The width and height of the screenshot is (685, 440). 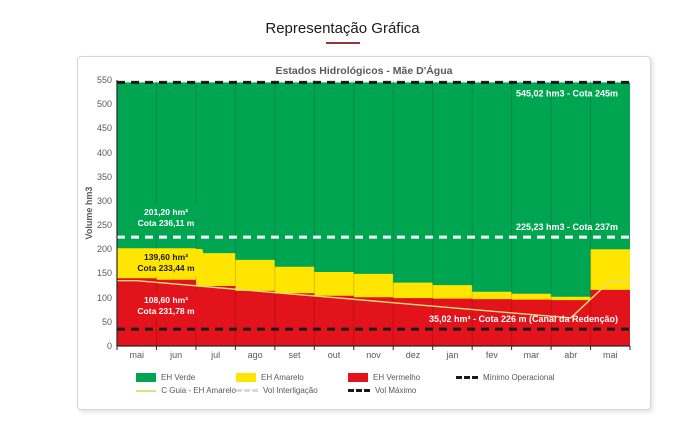 I want to click on x-tick-label: set, so click(x=294, y=355).